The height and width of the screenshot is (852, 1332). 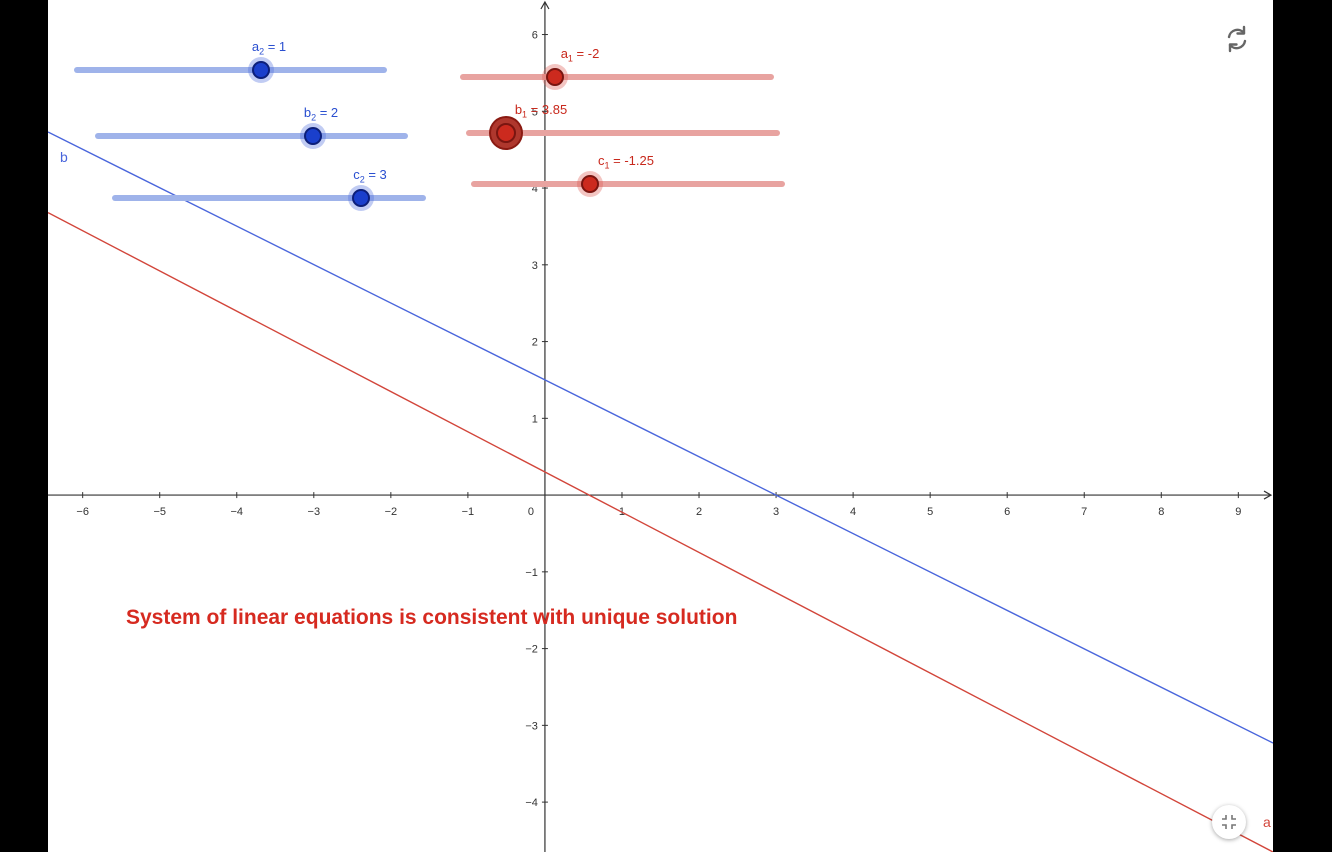 I want to click on fullscreen-icon, so click(x=1229, y=822).